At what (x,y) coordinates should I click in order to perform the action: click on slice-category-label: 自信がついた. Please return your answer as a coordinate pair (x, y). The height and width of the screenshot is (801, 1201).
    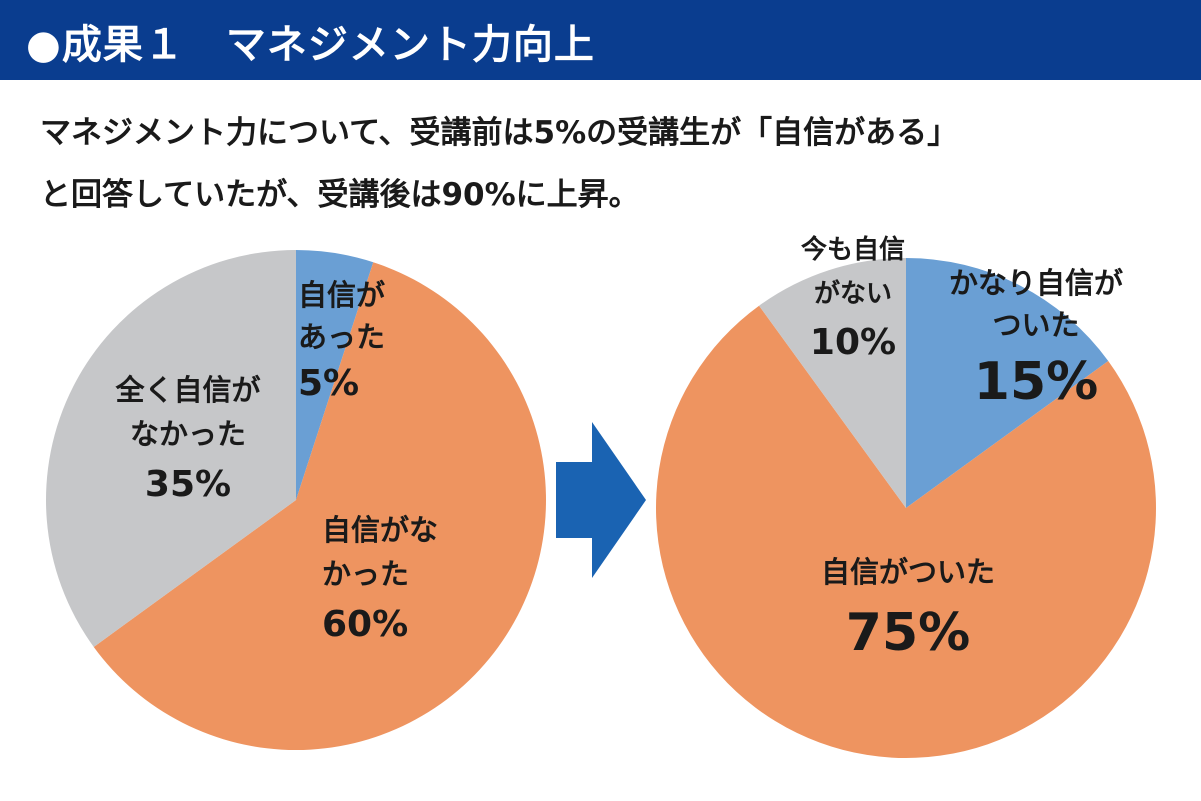
    Looking at the image, I should click on (908, 572).